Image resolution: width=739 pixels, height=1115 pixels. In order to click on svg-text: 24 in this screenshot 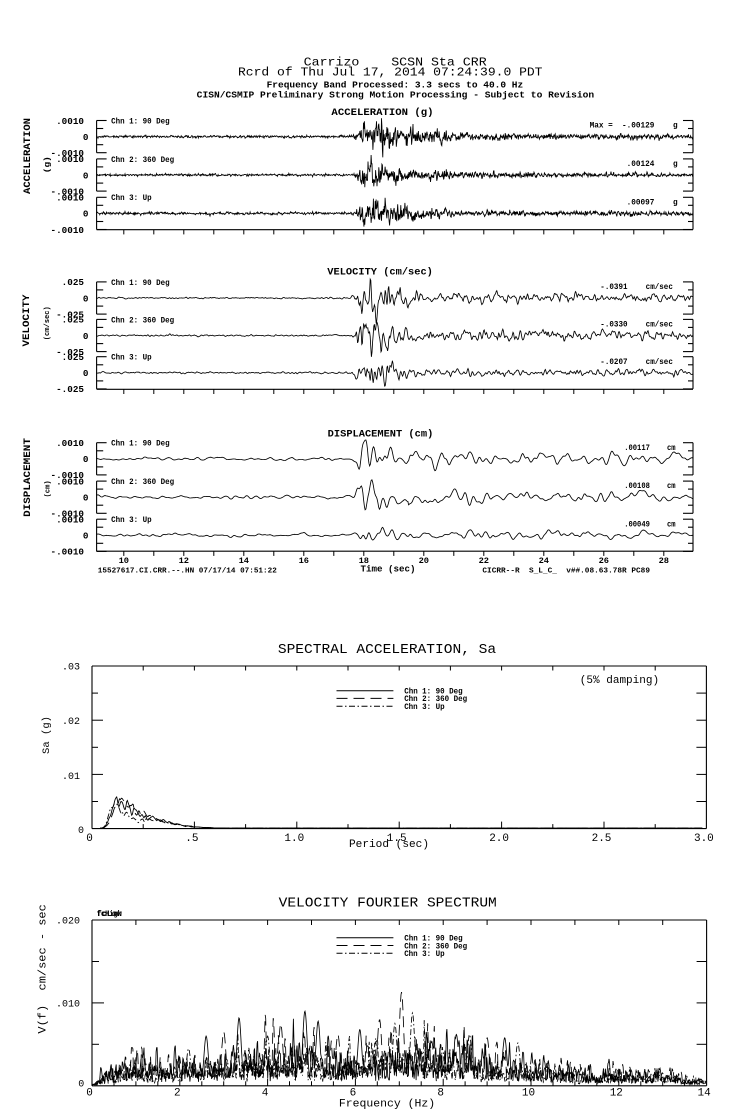, I will do `click(544, 561)`.